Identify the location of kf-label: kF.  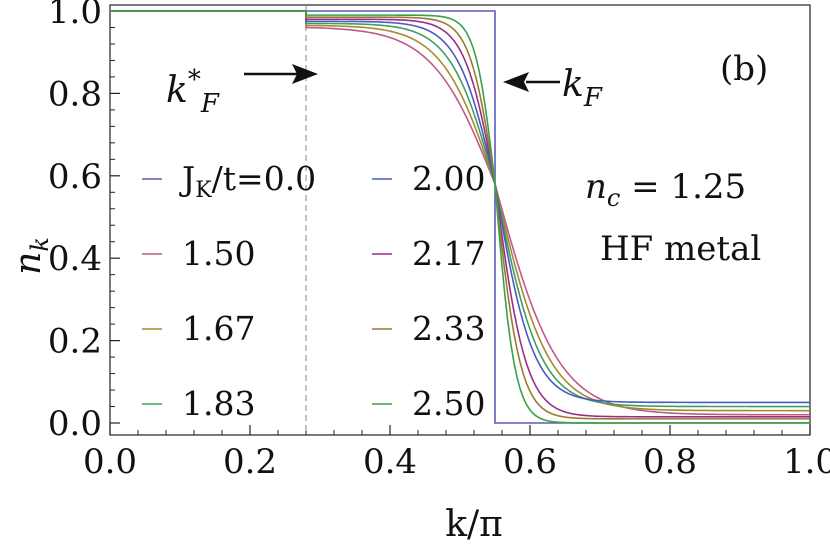
(582, 88).